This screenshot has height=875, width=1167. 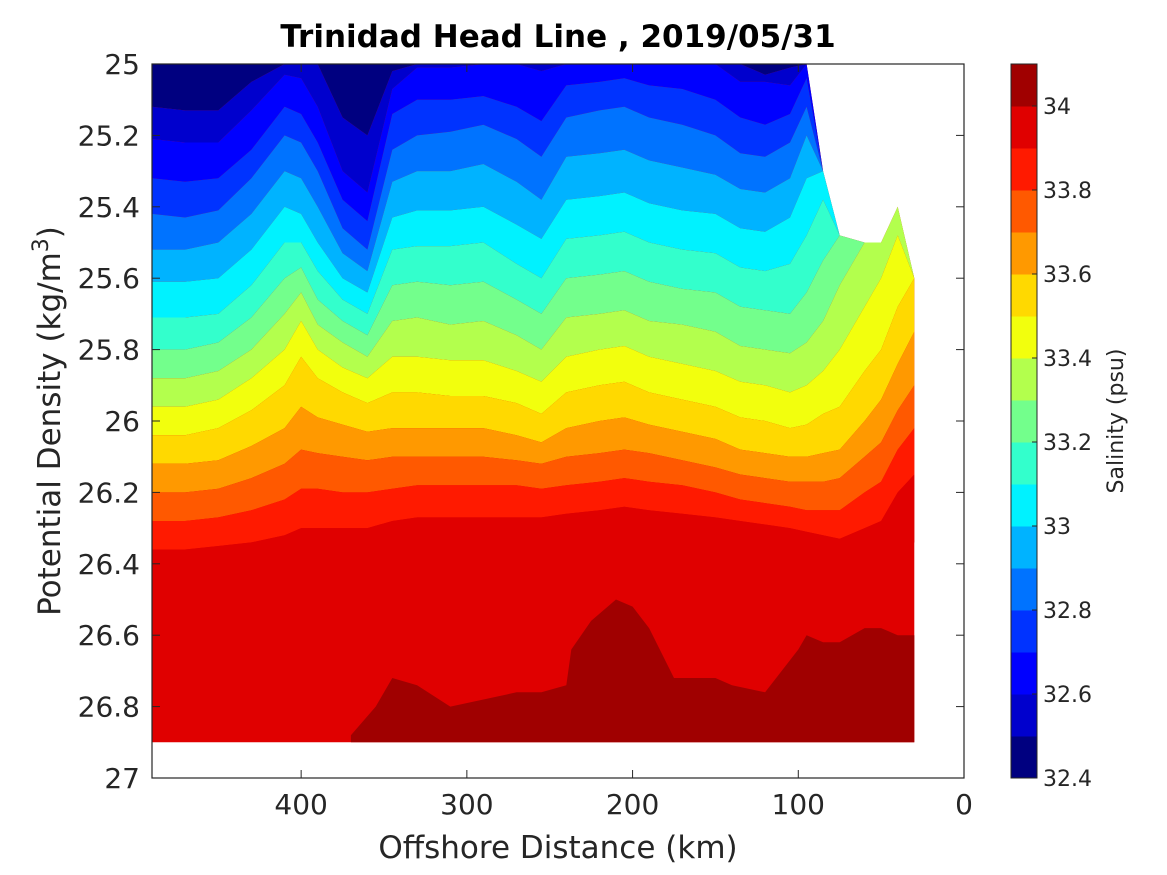 I want to click on band-salinity-32.9, so click(x=533, y=192).